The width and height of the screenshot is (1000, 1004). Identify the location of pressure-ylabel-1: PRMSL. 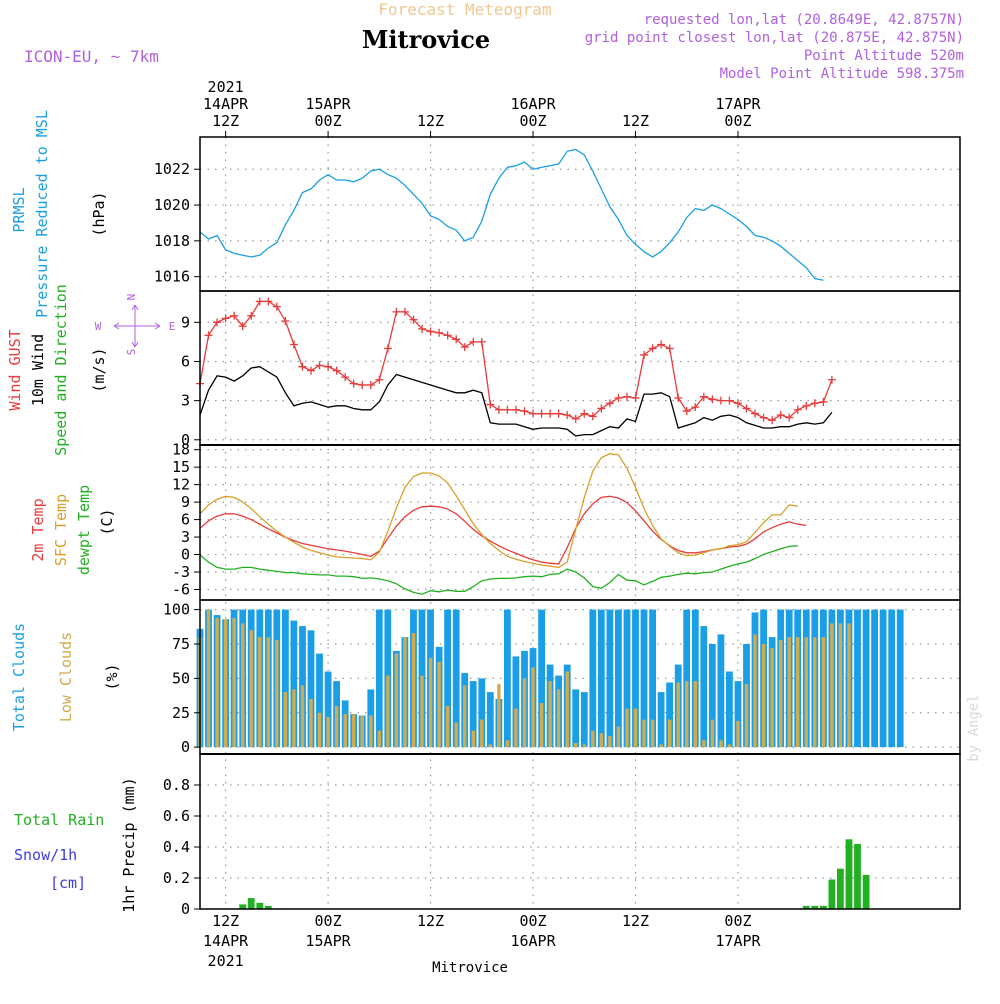
(19, 209).